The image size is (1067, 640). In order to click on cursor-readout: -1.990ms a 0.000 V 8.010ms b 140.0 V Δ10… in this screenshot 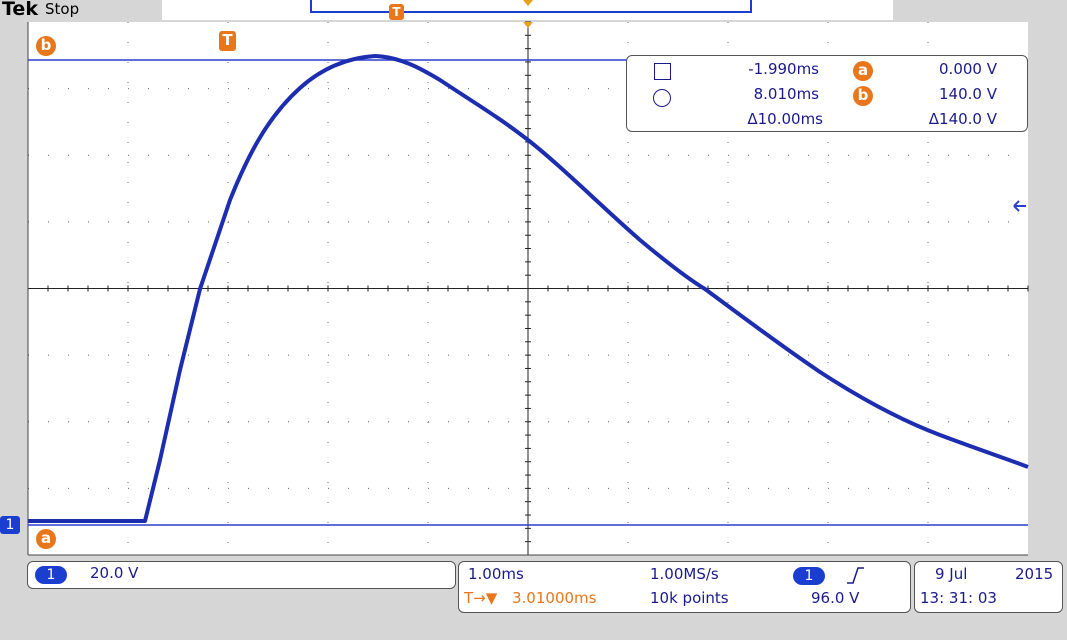, I will do `click(827, 93)`.